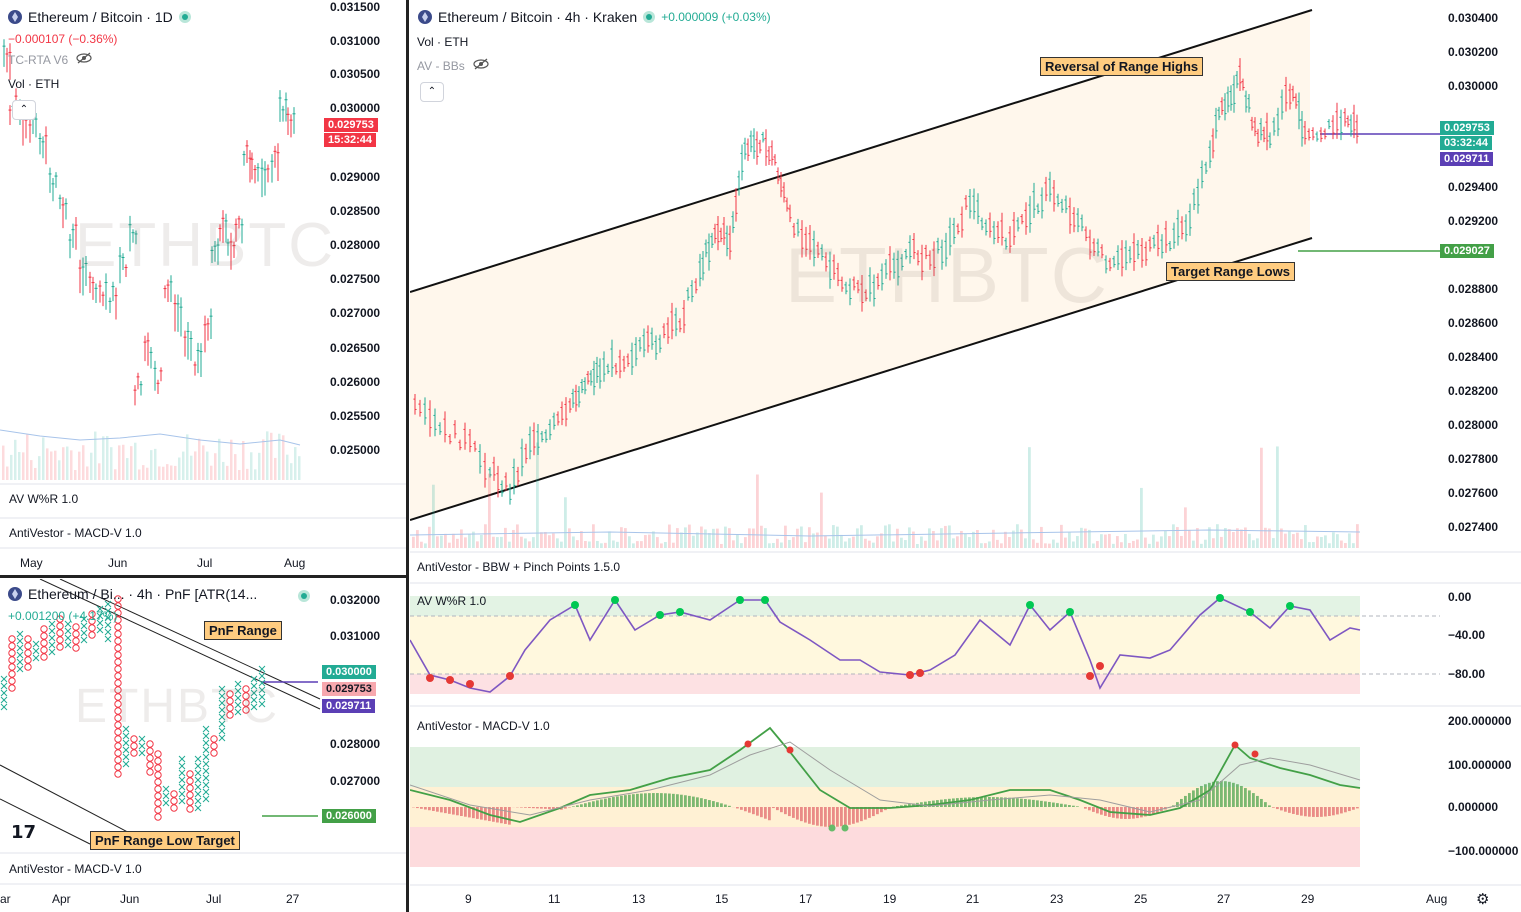 The image size is (1521, 912). Describe the element at coordinates (1122, 66) in the screenshot. I see `range-high-annotation: Reversal of Range Highs` at that location.